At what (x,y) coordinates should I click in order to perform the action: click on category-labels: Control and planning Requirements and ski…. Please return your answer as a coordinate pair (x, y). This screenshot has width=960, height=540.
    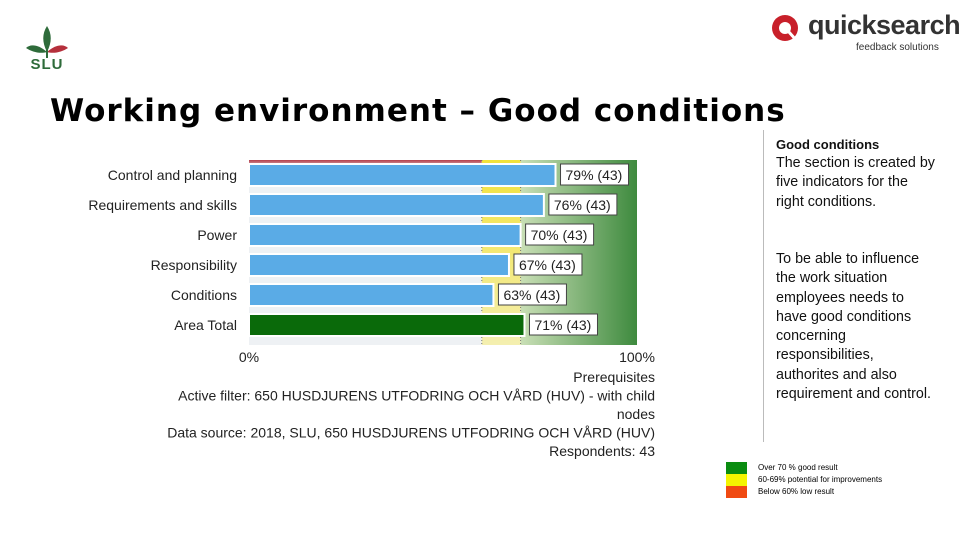
    Looking at the image, I should click on (162, 250).